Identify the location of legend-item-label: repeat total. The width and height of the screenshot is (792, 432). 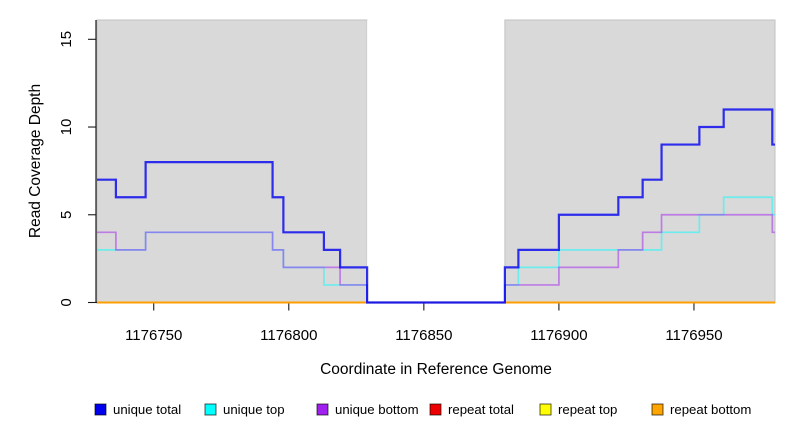
(481, 409).